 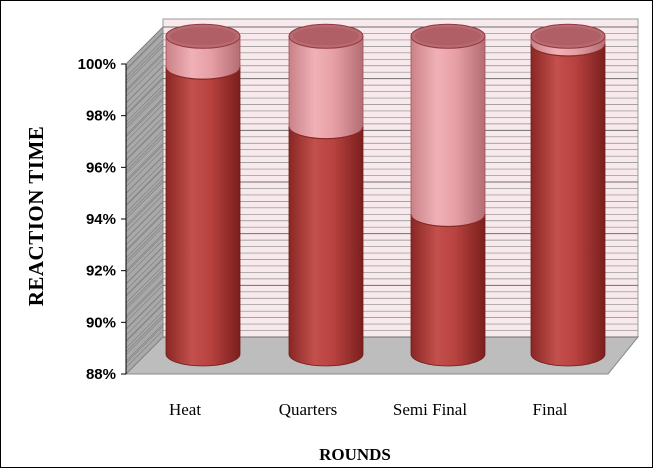 I want to click on y-tick-label: 88%, so click(x=101, y=374).